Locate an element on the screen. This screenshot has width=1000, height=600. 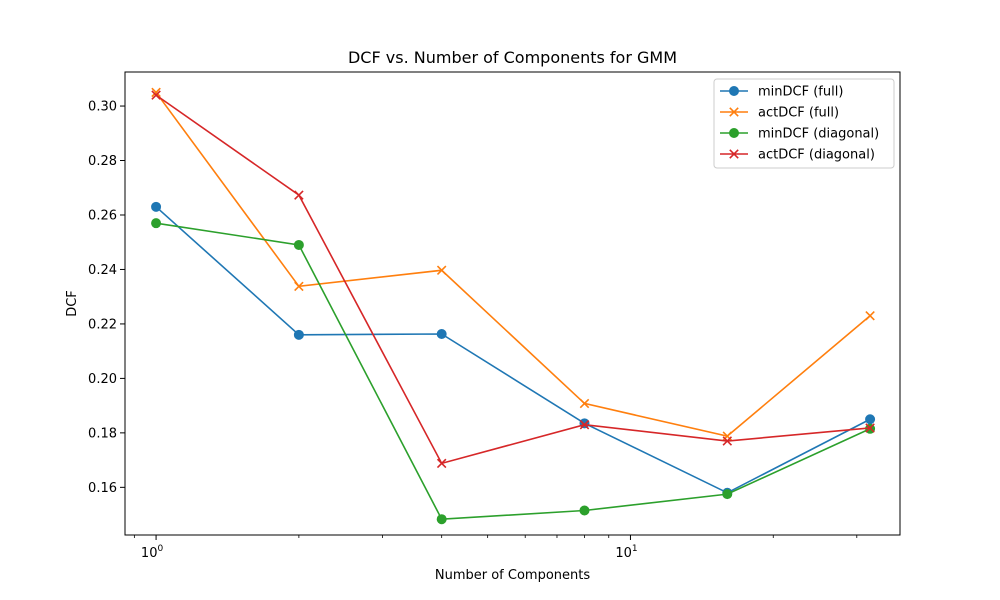
y-axis: 0.16 0.18 0.20 0.22 0.24 0.26 0.28 0.30 is located at coordinates (106, 298).